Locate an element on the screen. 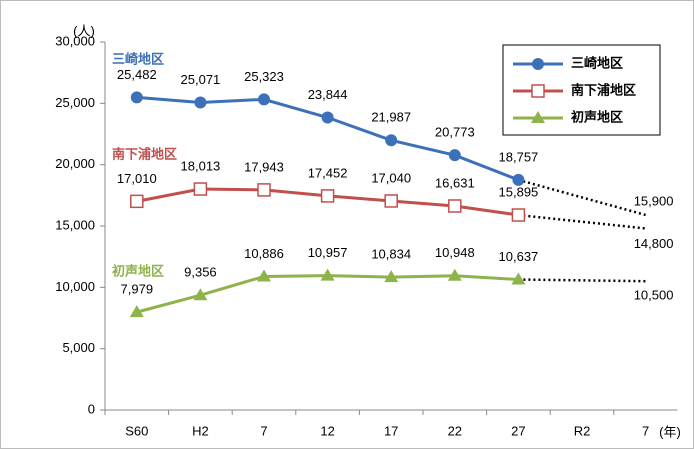  data-label: 17,010 is located at coordinates (137, 178).